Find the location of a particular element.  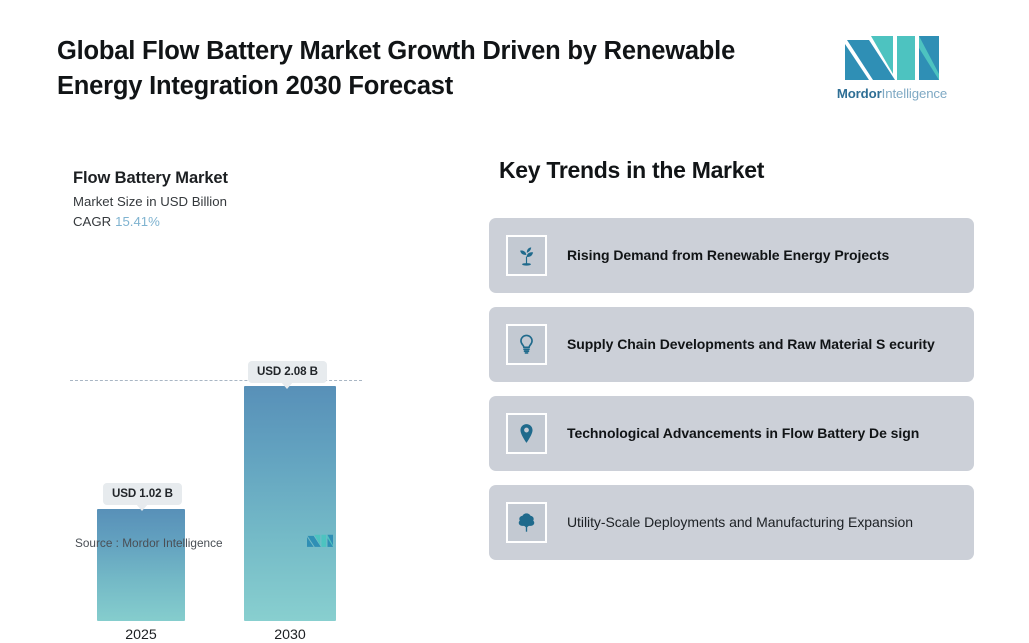

cagr-label: CAGR is located at coordinates (92, 221).